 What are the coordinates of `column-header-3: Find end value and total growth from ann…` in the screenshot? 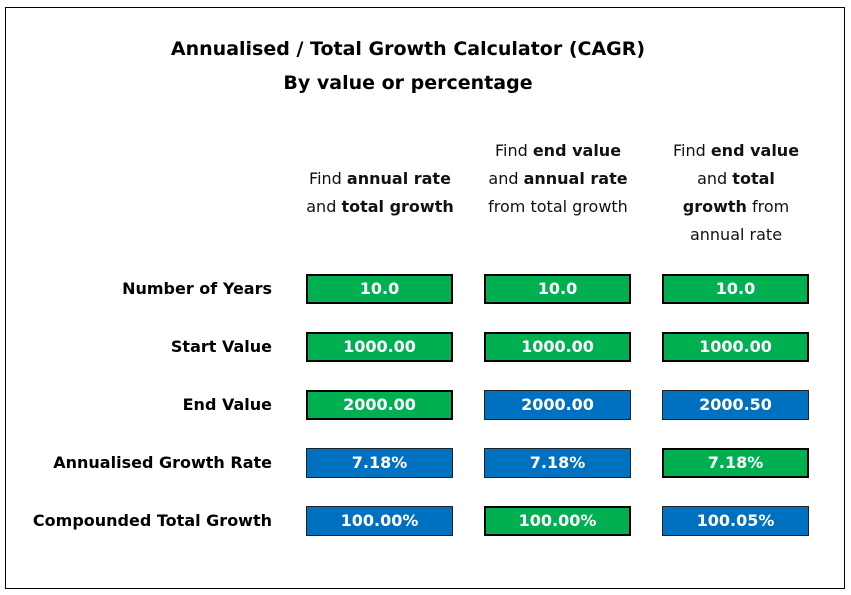 It's located at (736, 193).